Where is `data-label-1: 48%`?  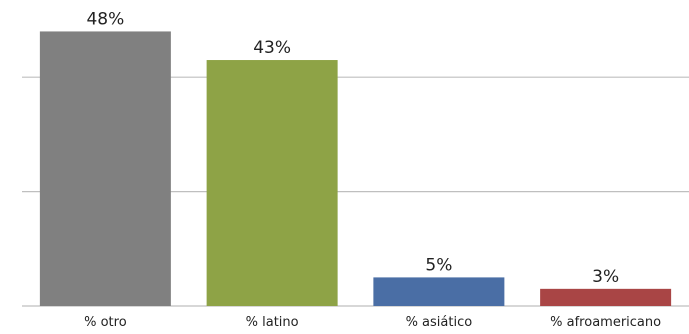 data-label-1: 48% is located at coordinates (105, 19).